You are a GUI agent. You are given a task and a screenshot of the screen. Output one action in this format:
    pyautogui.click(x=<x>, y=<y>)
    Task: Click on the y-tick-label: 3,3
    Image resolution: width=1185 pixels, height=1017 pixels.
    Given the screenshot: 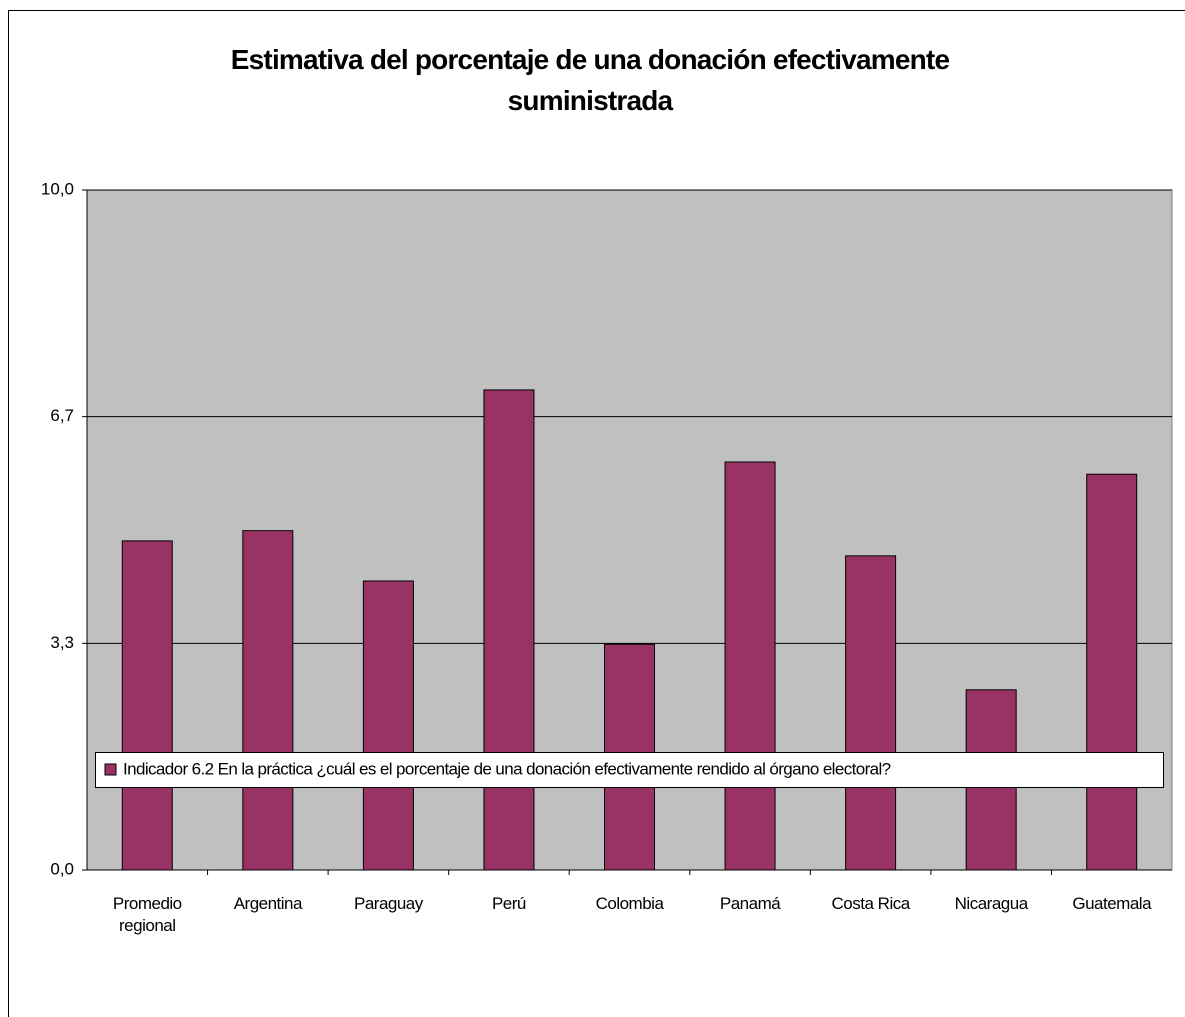 What is the action you would take?
    pyautogui.click(x=62, y=642)
    